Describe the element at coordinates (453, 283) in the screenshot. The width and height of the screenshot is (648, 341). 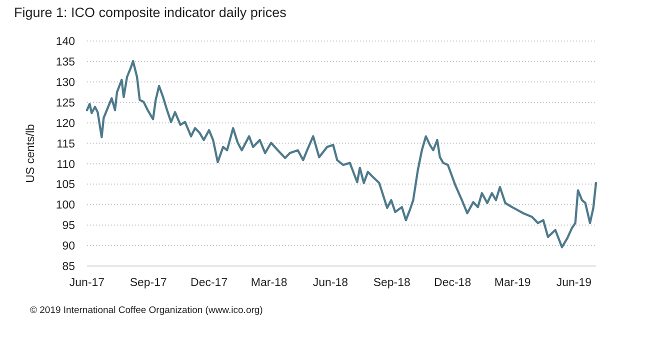
I see `x-tick-label: Dec-18` at that location.